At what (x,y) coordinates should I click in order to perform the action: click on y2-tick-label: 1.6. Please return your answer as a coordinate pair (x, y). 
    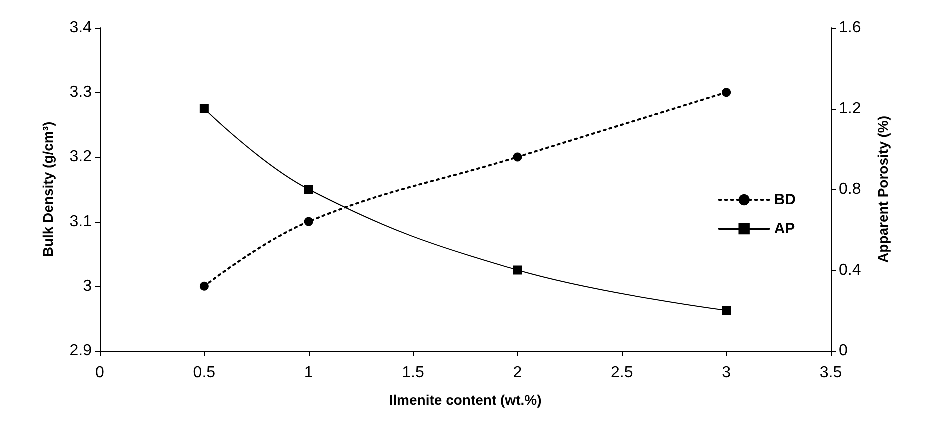
    Looking at the image, I should click on (850, 28).